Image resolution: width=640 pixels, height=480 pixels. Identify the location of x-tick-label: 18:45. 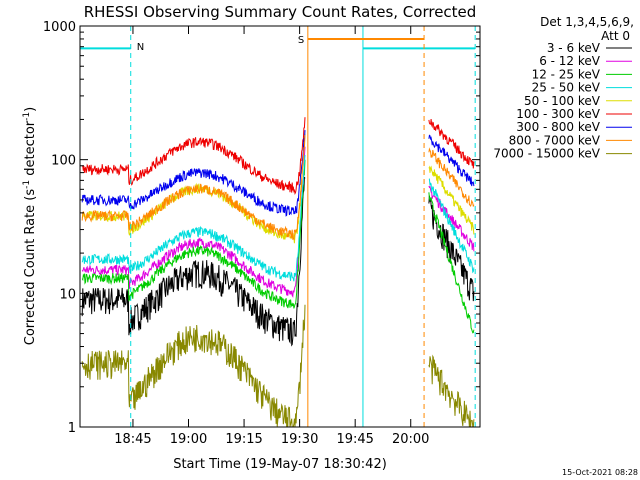
(132, 439).